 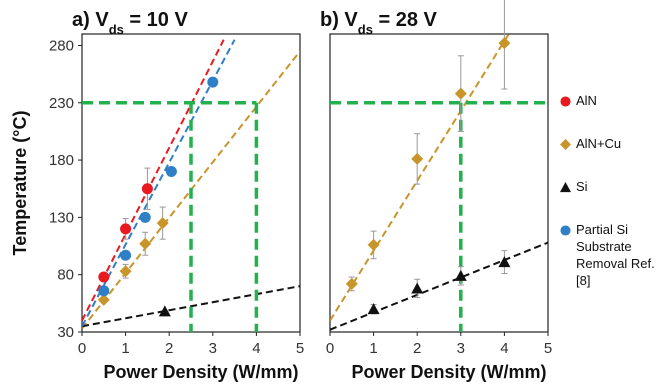 What do you see at coordinates (582, 186) in the screenshot?
I see `legend-label: Si` at bounding box center [582, 186].